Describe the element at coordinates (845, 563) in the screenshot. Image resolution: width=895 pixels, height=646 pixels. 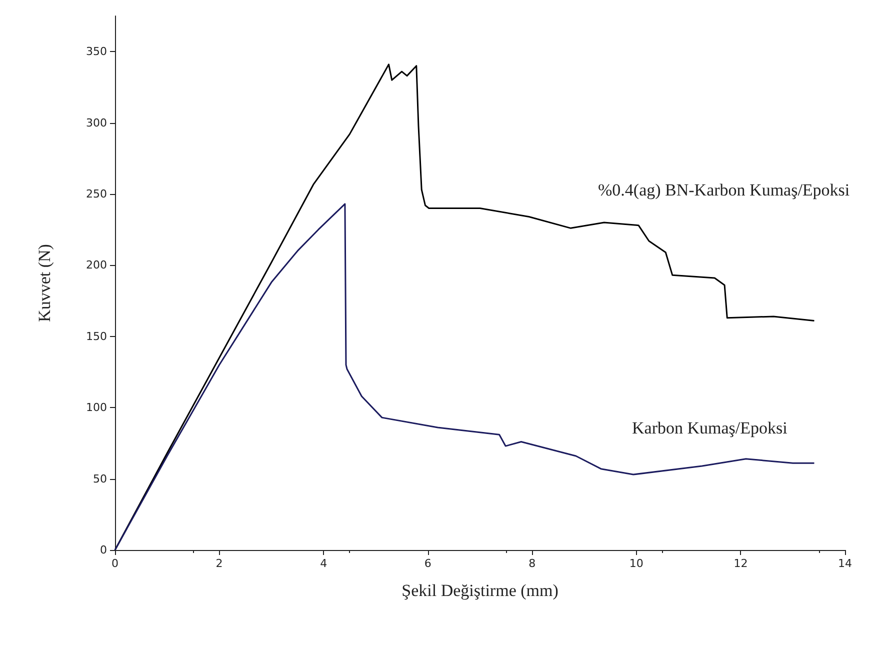
I see `x-tick-label: 14` at that location.